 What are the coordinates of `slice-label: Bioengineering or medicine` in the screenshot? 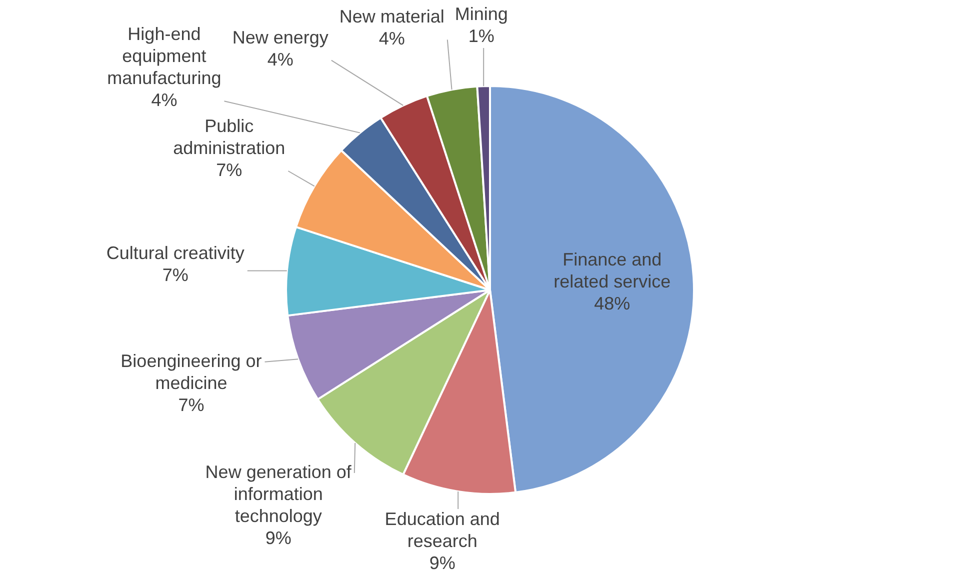 It's located at (191, 371).